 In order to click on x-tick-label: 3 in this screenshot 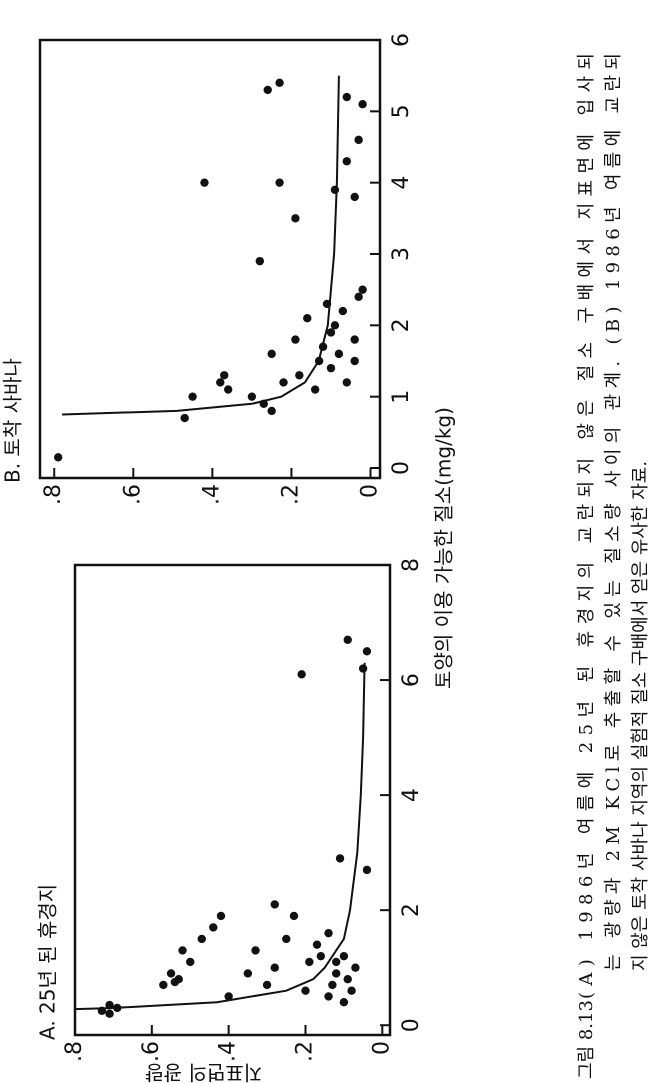, I will do `click(401, 254)`.